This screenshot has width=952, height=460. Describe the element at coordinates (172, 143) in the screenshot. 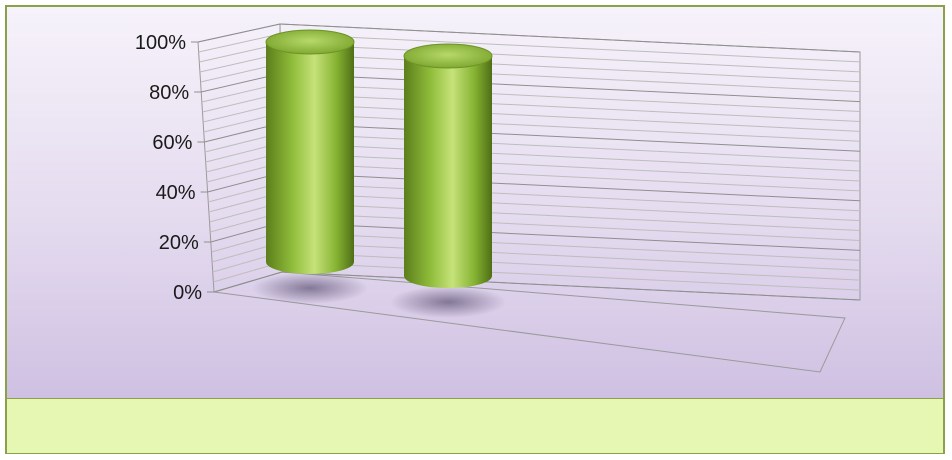

I see `y-tick-label: 60%` at that location.